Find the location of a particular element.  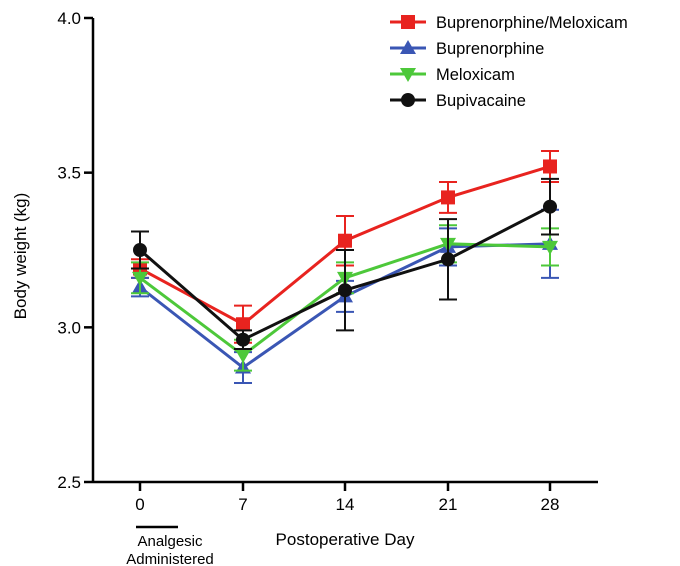

legend-label: Buprenorphine is located at coordinates (490, 49).